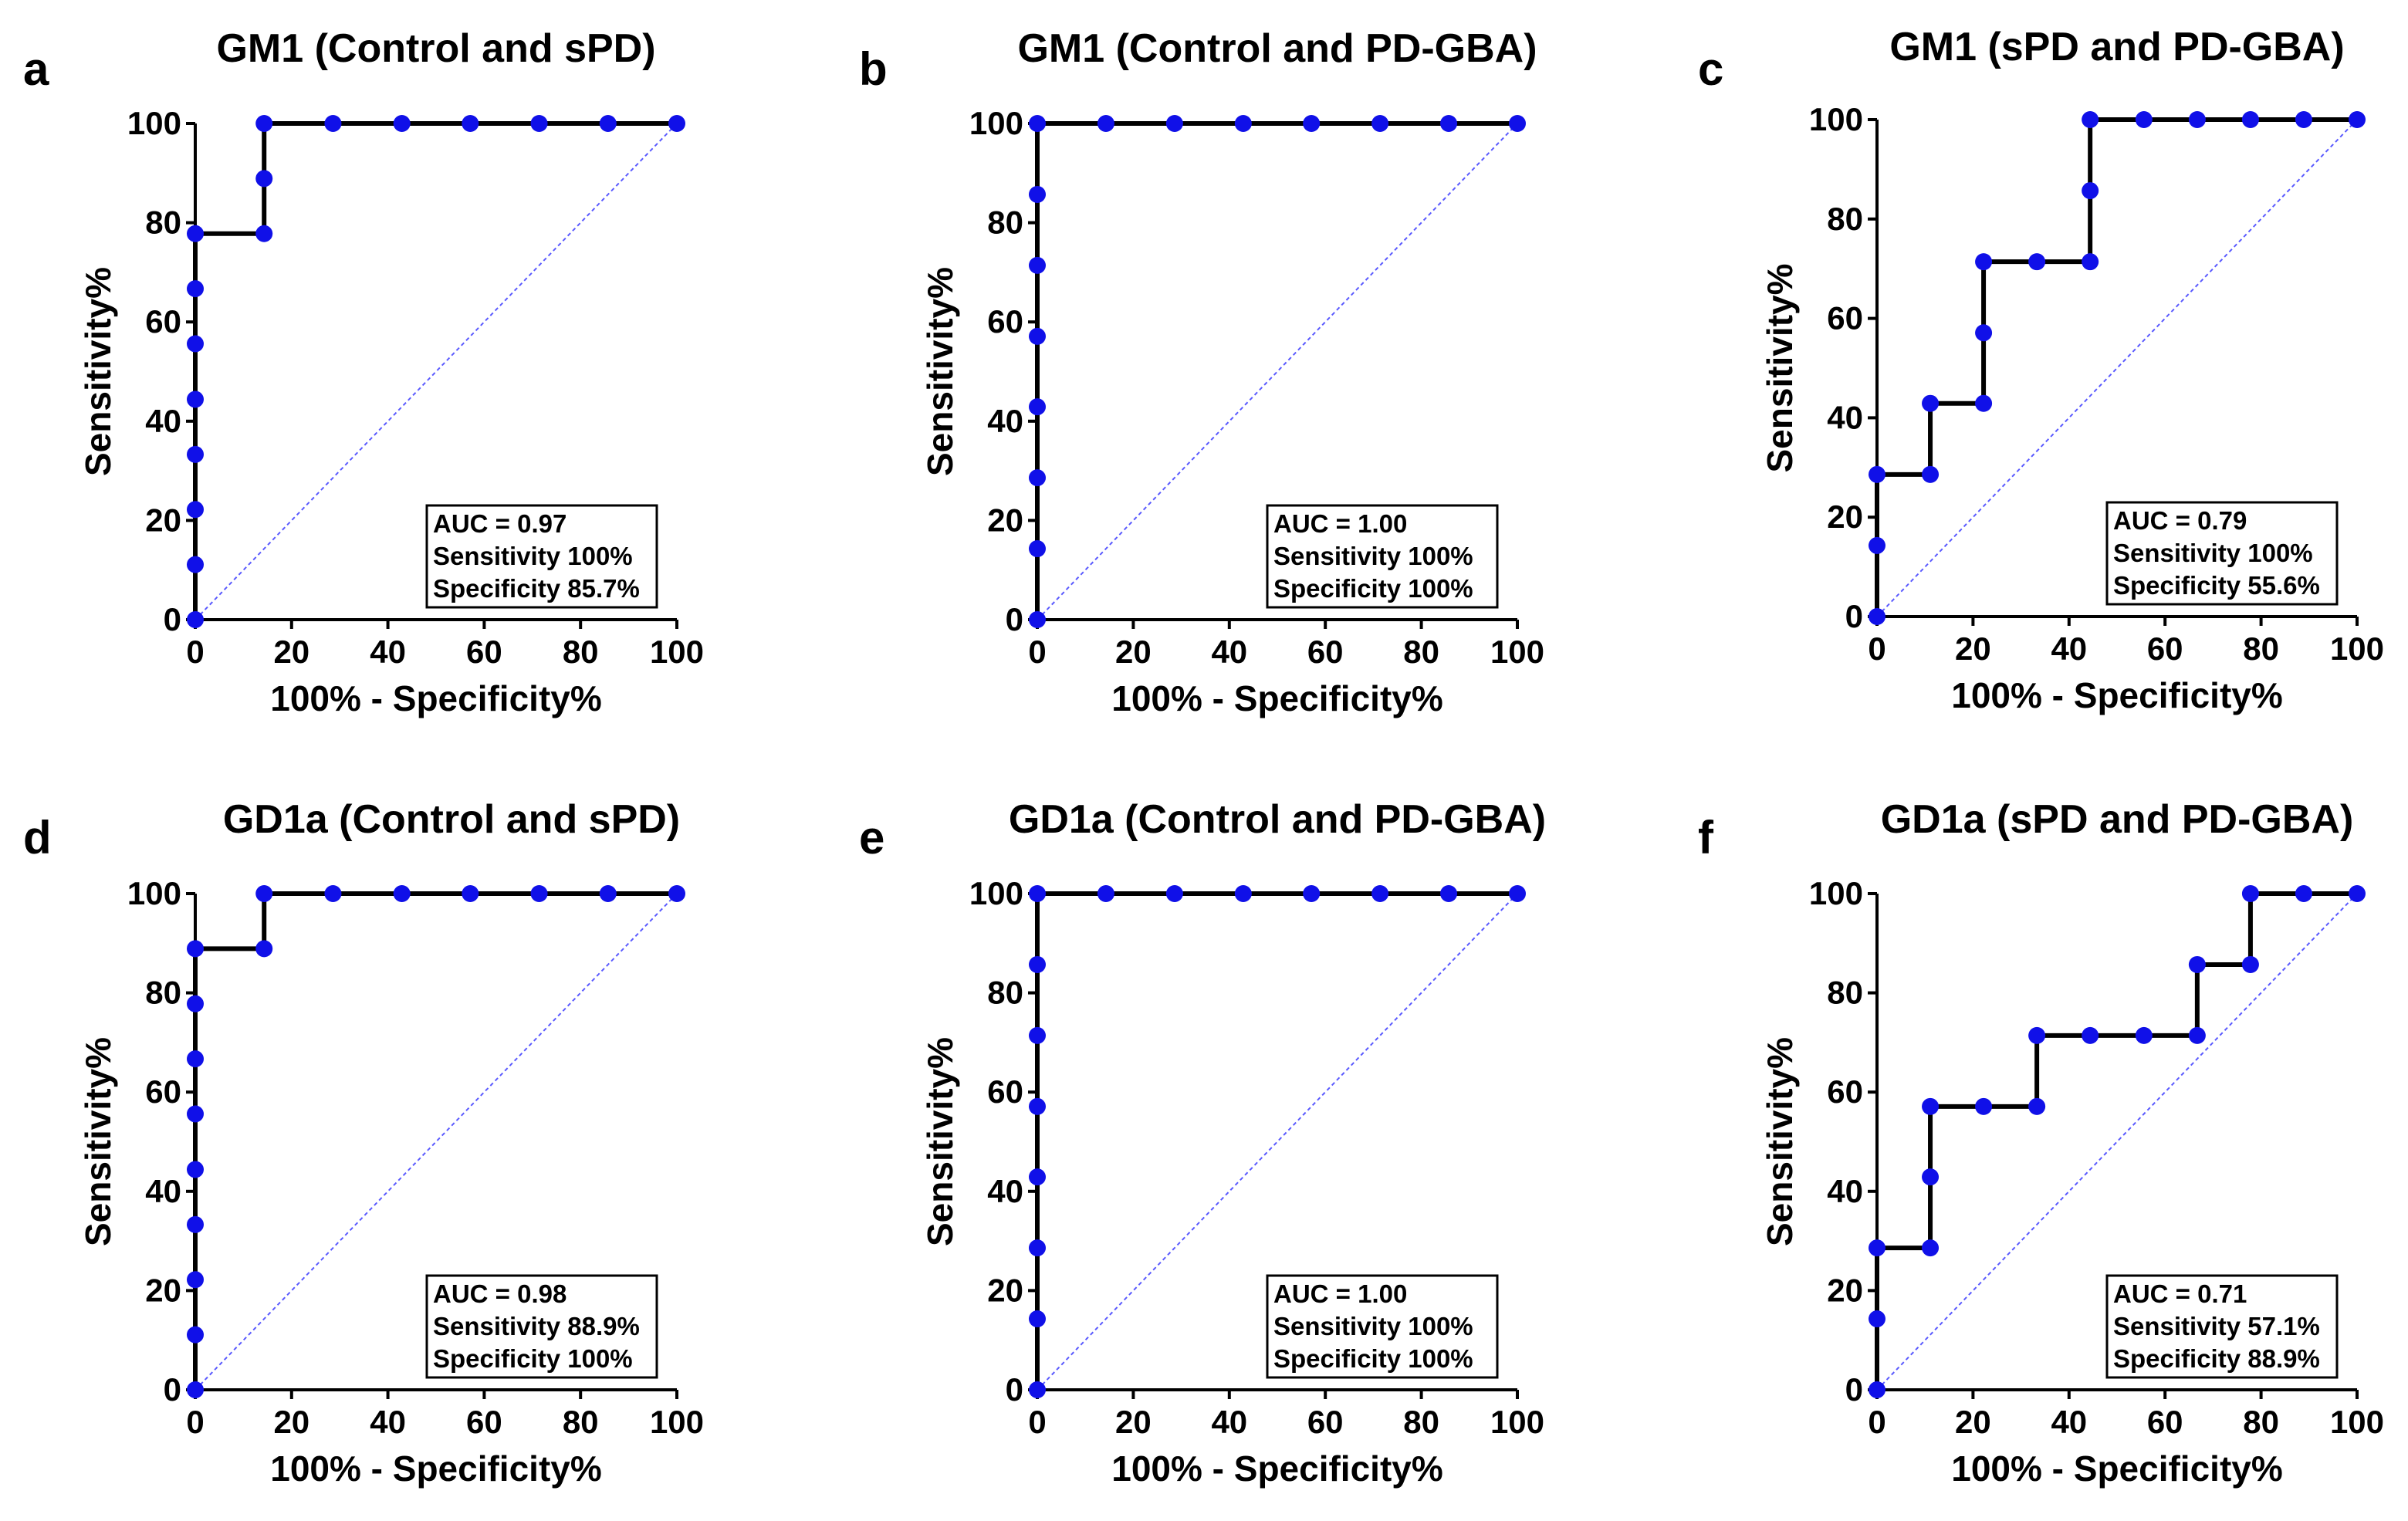  What do you see at coordinates (172, 1389) in the screenshot?
I see `y-tick-label: 0` at bounding box center [172, 1389].